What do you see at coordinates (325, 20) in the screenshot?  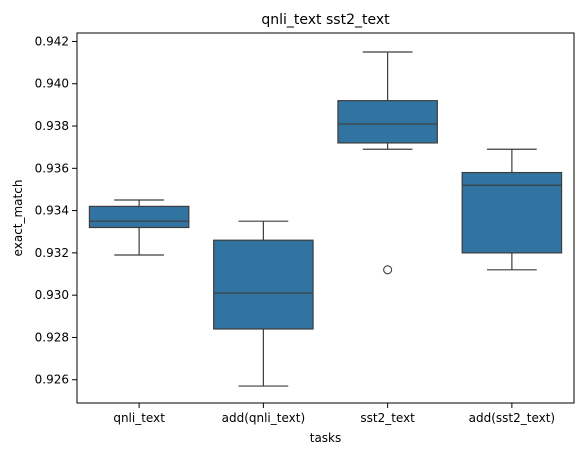 I see `chart-title: qnli_text sst2_text` at bounding box center [325, 20].